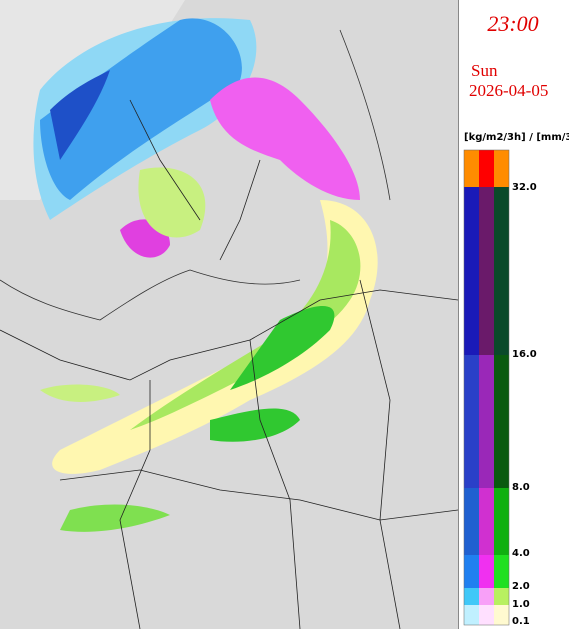  Describe the element at coordinates (521, 487) in the screenshot. I see `legend-label: 8.0` at that location.